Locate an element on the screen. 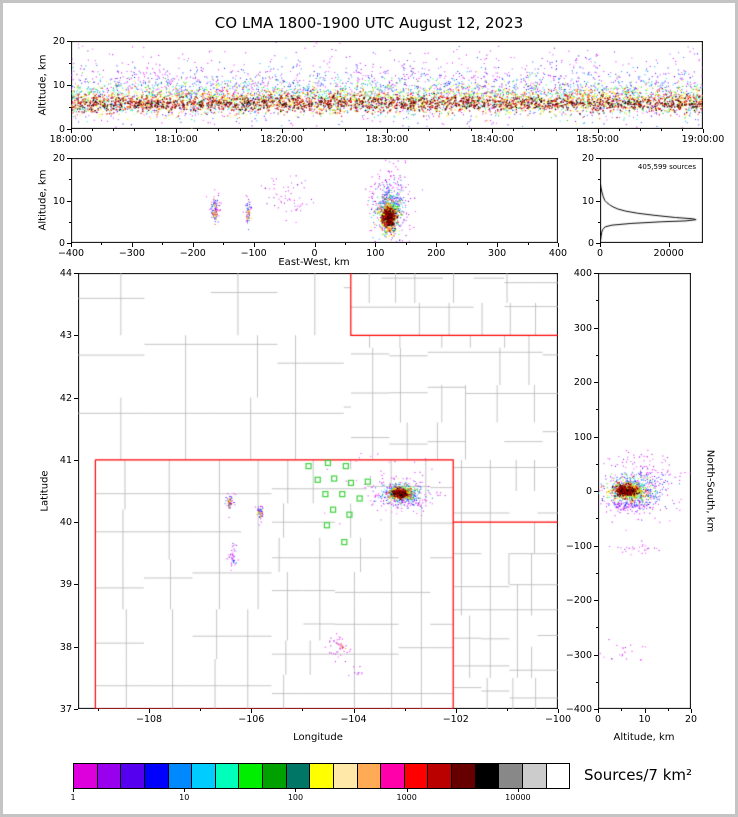 Image resolution: width=738 pixels, height=817 pixels. axis-tick-label: 44 is located at coordinates (65, 273).